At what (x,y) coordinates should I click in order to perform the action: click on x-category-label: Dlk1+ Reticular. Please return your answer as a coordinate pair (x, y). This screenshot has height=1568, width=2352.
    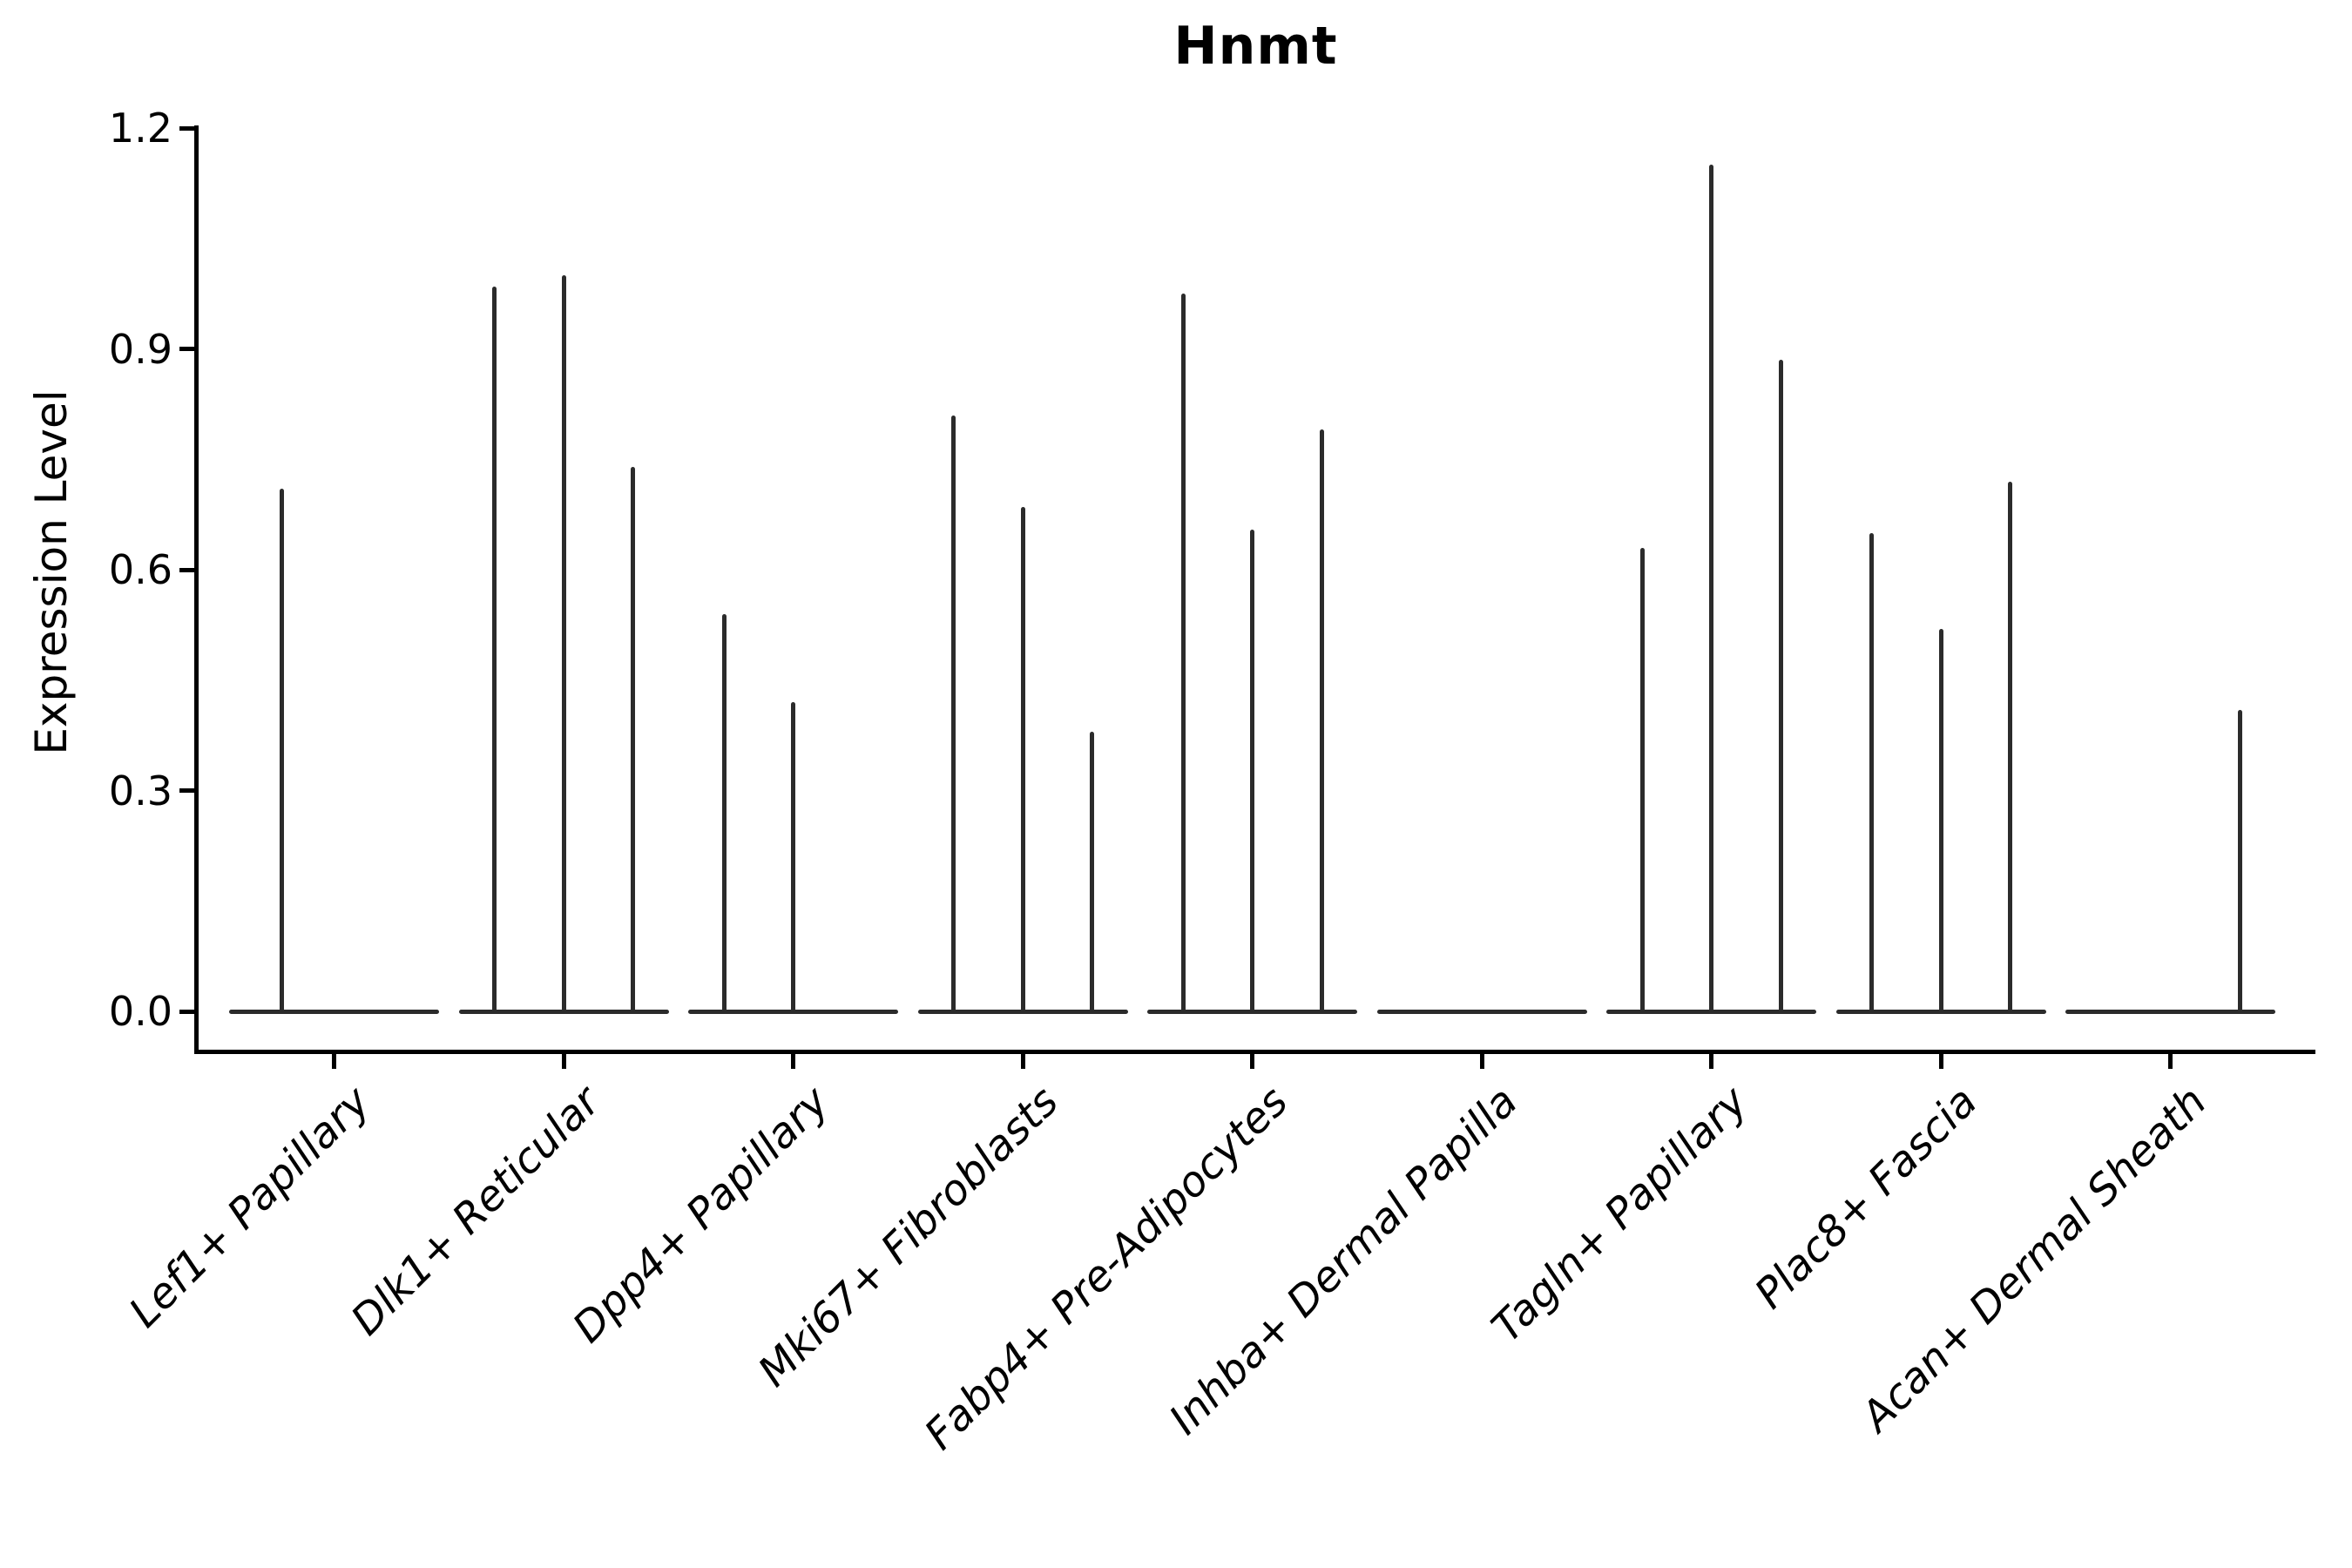
    Looking at the image, I should click on (475, 1211).